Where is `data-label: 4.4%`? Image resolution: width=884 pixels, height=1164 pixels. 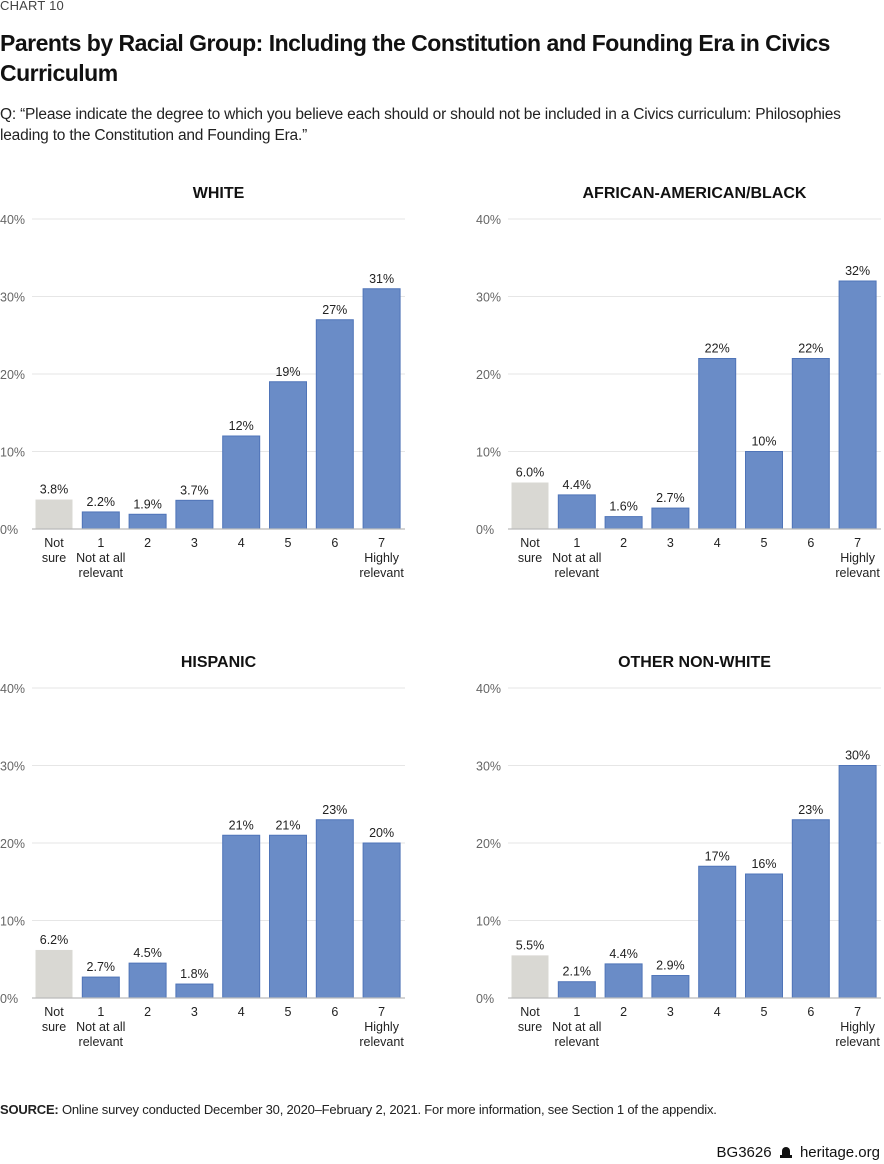
data-label: 4.4% is located at coordinates (577, 485).